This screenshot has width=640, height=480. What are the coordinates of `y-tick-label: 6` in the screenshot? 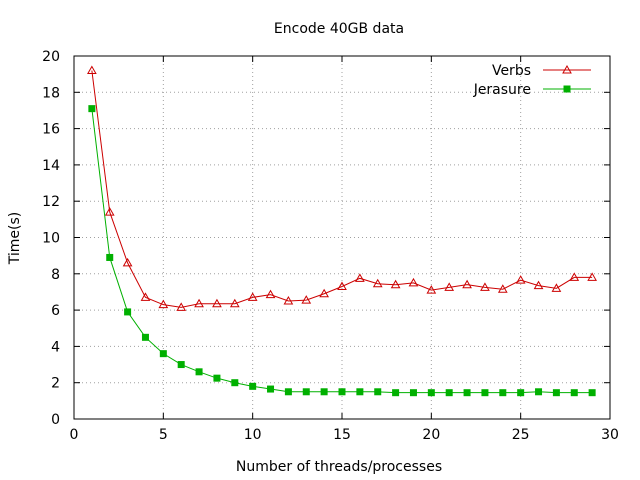 It's located at (55, 311).